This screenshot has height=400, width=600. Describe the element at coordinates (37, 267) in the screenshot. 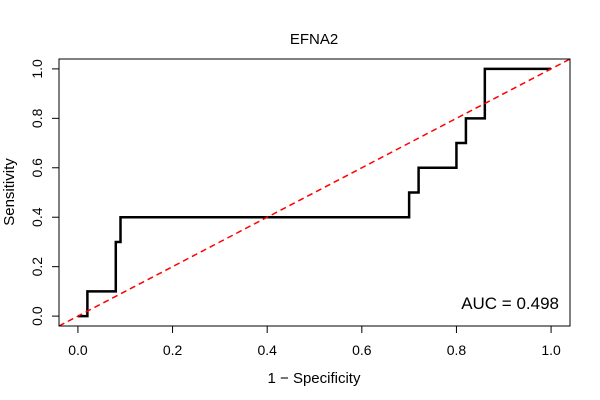

I see `y-tick-label: 0.2` at that location.